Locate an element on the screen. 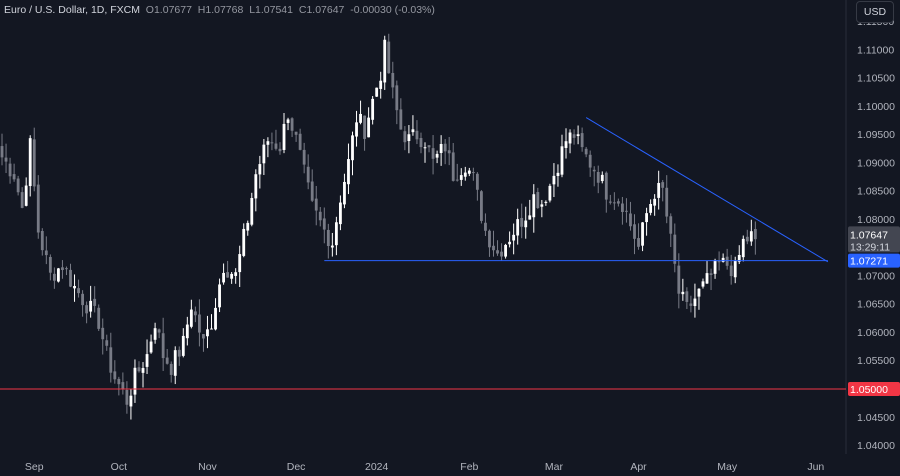 The image size is (900, 476). currency-button: USD is located at coordinates (875, 12).